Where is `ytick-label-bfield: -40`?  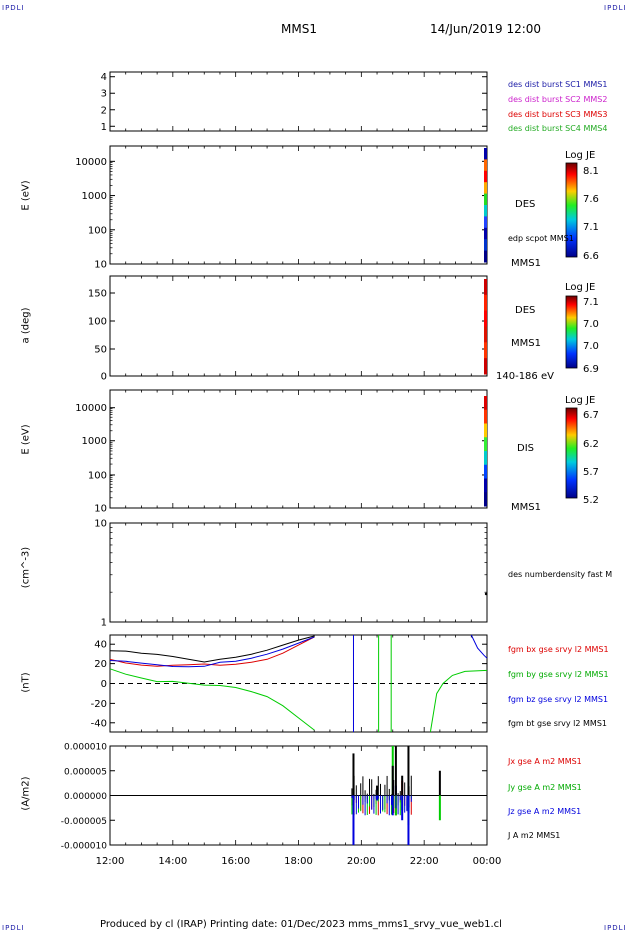 ytick-label-bfield: -40 is located at coordinates (99, 723).